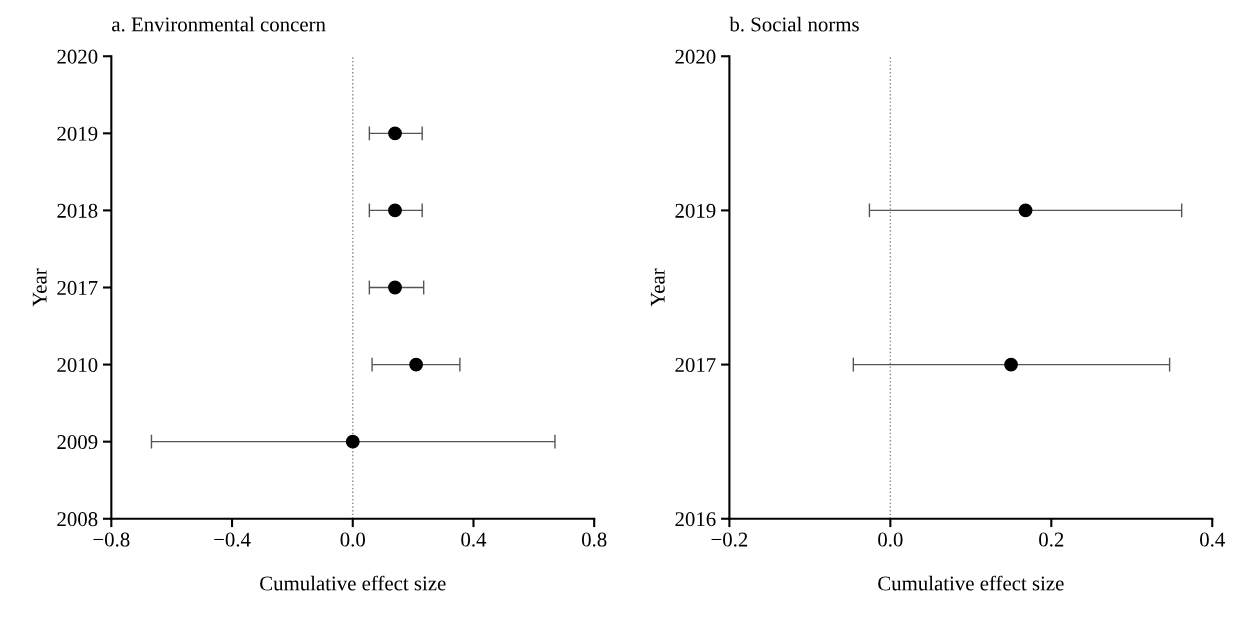 The height and width of the screenshot is (625, 1237). What do you see at coordinates (695, 519) in the screenshot?
I see `y-tick-label: 2016` at bounding box center [695, 519].